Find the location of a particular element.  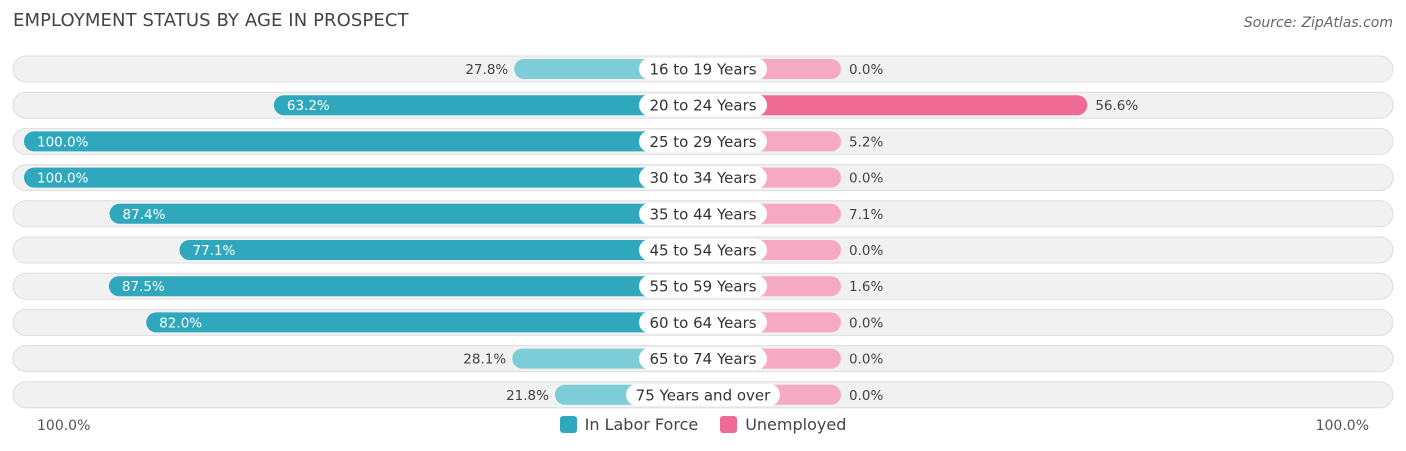

labor-value-label: 82.0% is located at coordinates (180, 323).